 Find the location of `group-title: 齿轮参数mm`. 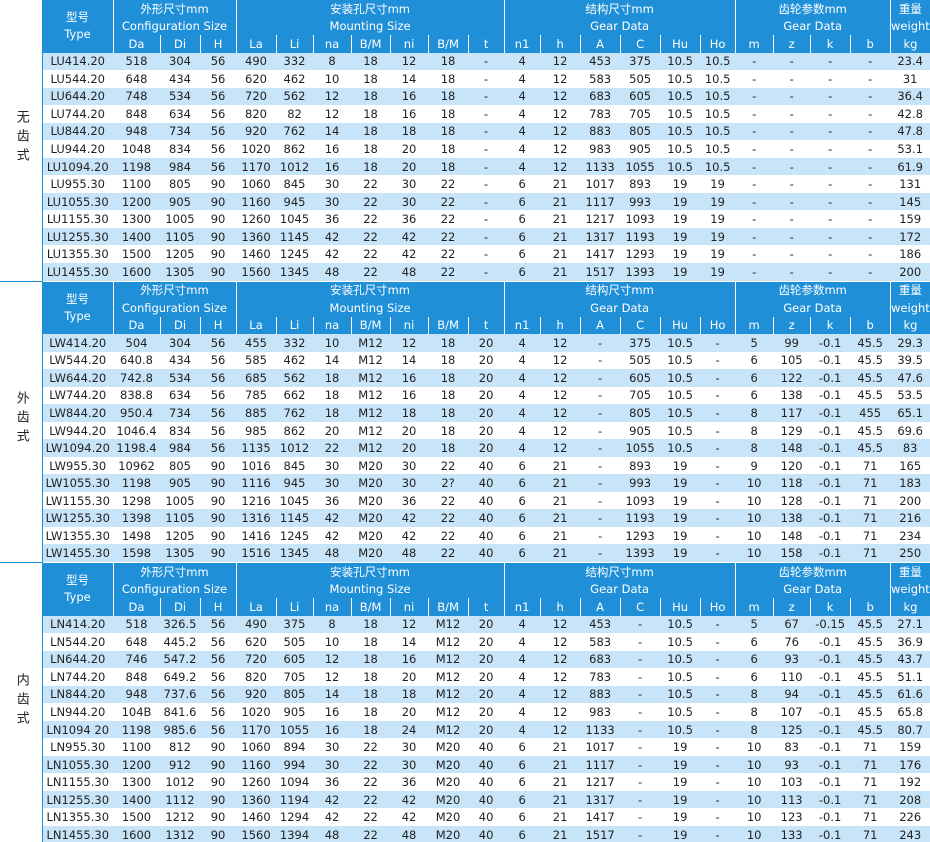

group-title: 齿轮参数mm is located at coordinates (812, 571).